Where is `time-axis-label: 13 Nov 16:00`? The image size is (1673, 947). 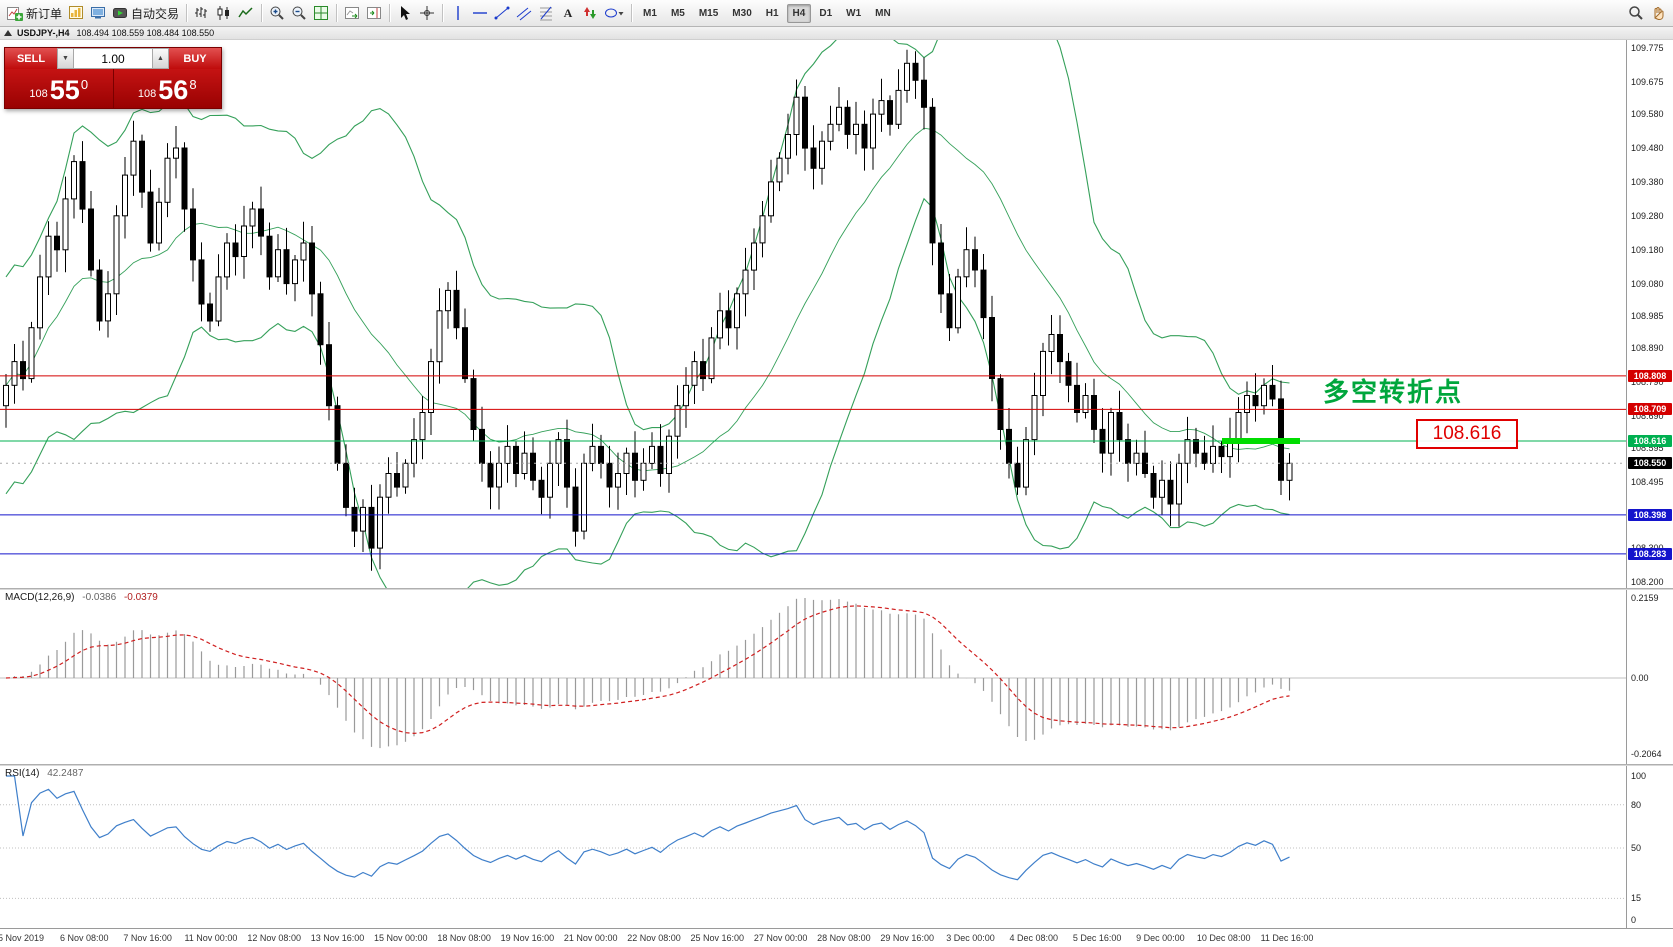
time-axis-label: 13 Nov 16:00 is located at coordinates (337, 938).